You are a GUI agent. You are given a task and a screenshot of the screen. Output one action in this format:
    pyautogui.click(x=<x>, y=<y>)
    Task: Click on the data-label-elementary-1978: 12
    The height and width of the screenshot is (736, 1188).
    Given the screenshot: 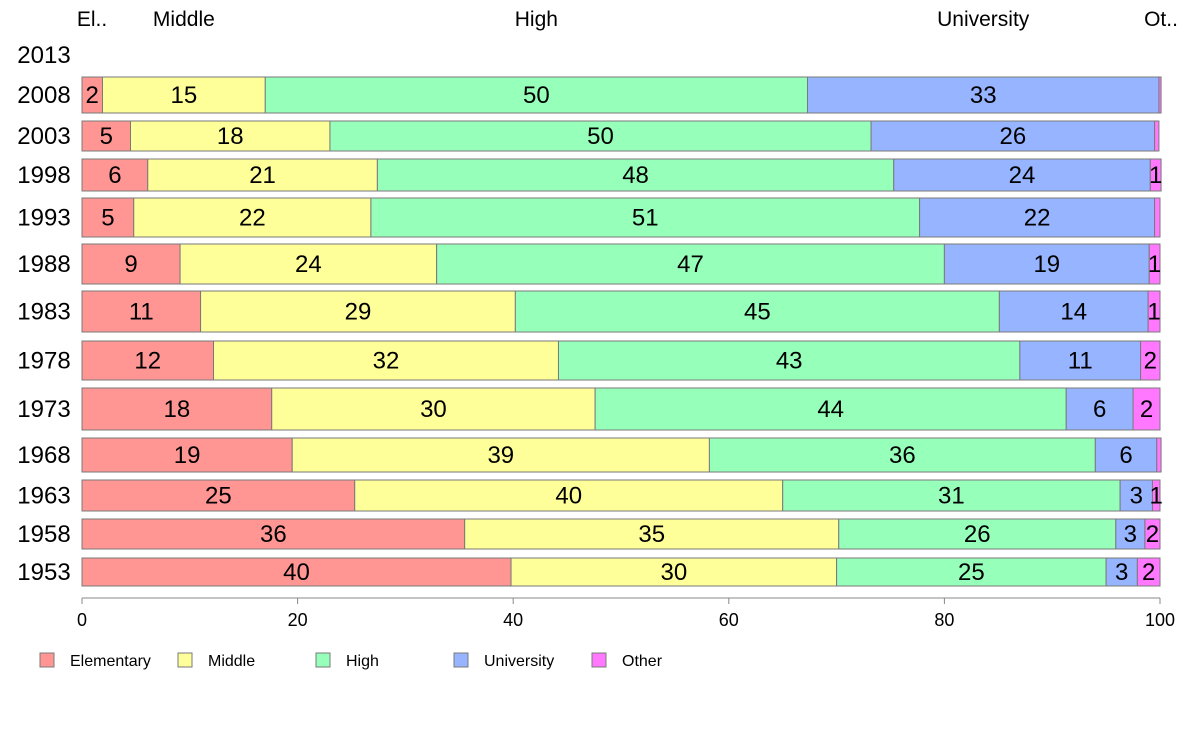 What is the action you would take?
    pyautogui.click(x=147, y=361)
    